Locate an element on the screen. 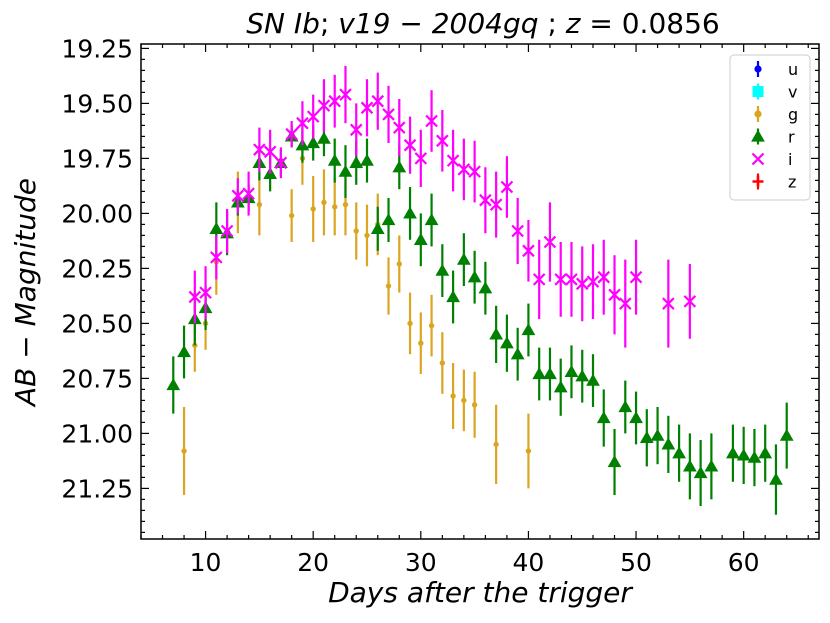 This screenshot has height=623, width=830. y-tick-label: 21.00 is located at coordinates (97, 433).